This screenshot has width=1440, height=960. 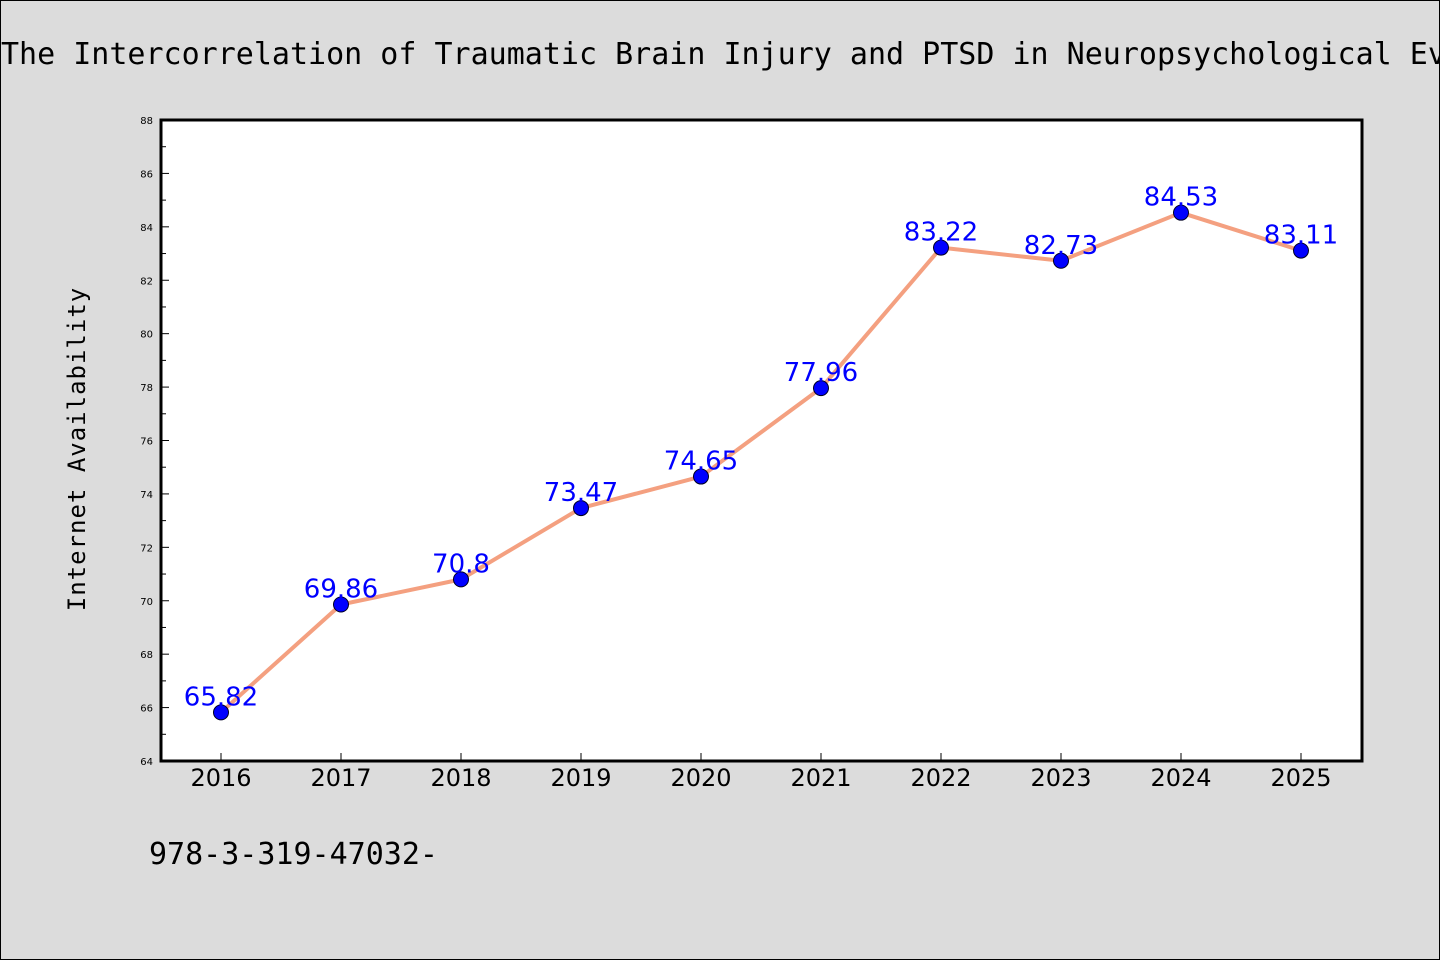 What do you see at coordinates (581, 493) in the screenshot?
I see `data-label: 73.47` at bounding box center [581, 493].